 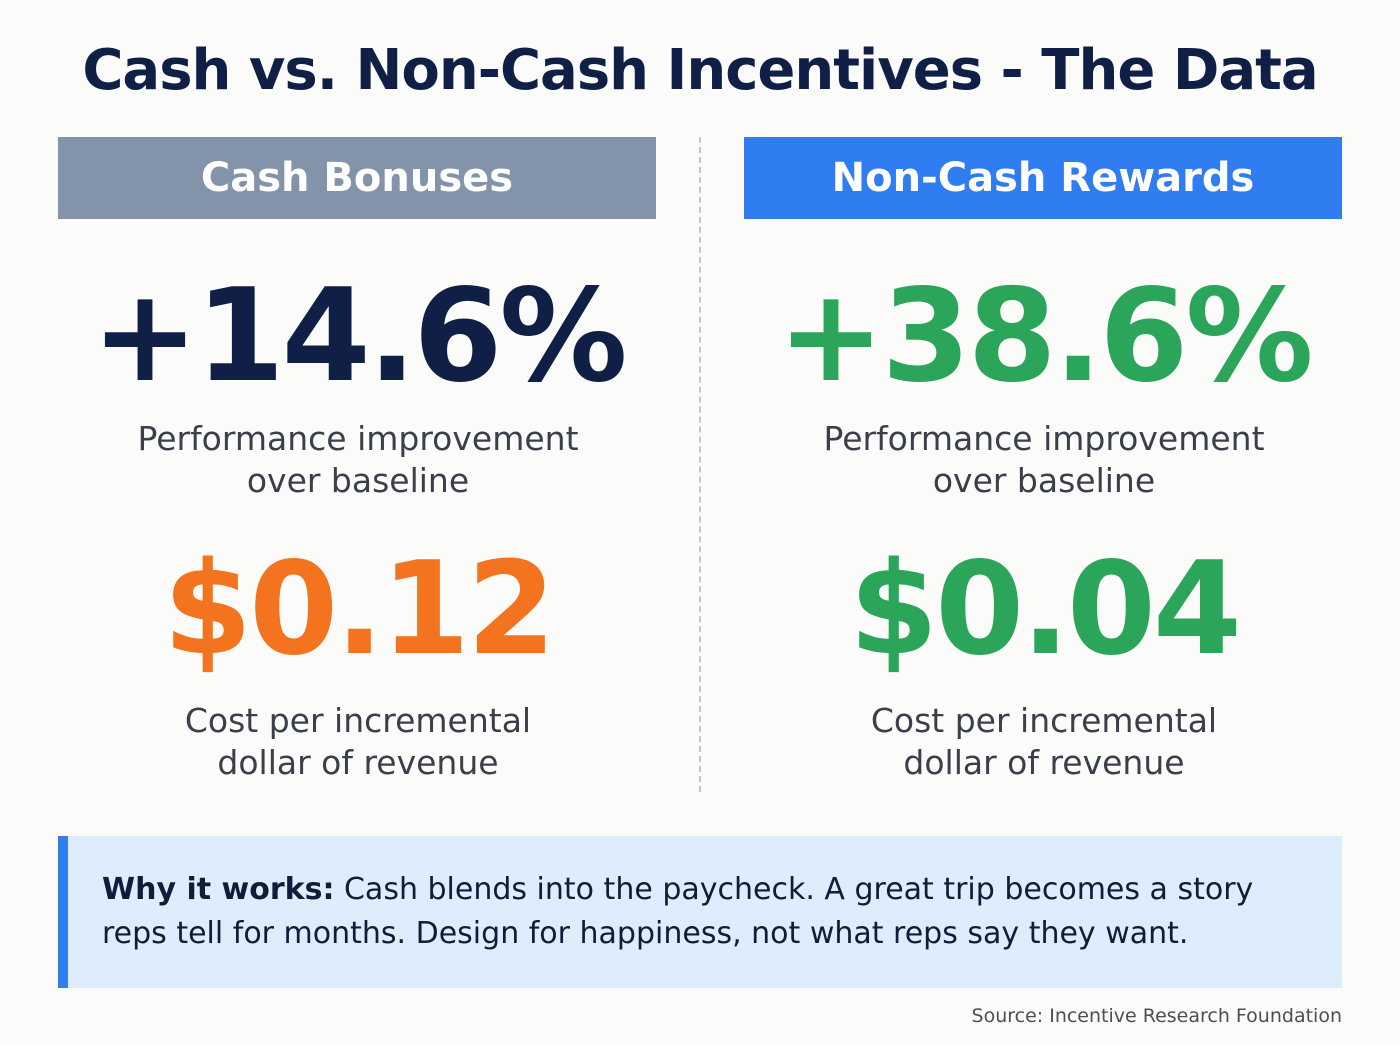 What do you see at coordinates (1045, 336) in the screenshot?
I see `noncash-performance-value: +38.6%` at bounding box center [1045, 336].